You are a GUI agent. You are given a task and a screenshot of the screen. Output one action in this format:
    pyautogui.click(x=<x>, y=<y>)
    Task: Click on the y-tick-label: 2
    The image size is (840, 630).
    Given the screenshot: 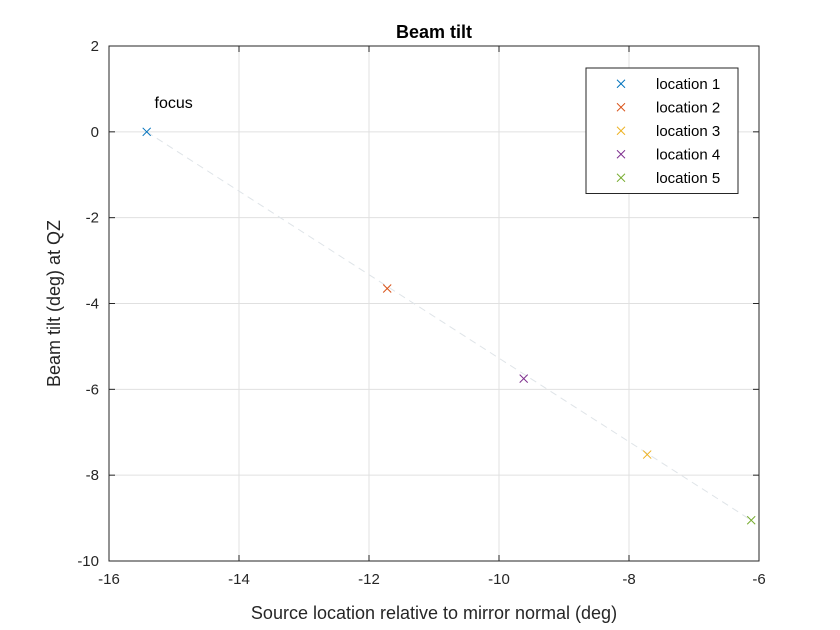 What is the action you would take?
    pyautogui.click(x=95, y=46)
    